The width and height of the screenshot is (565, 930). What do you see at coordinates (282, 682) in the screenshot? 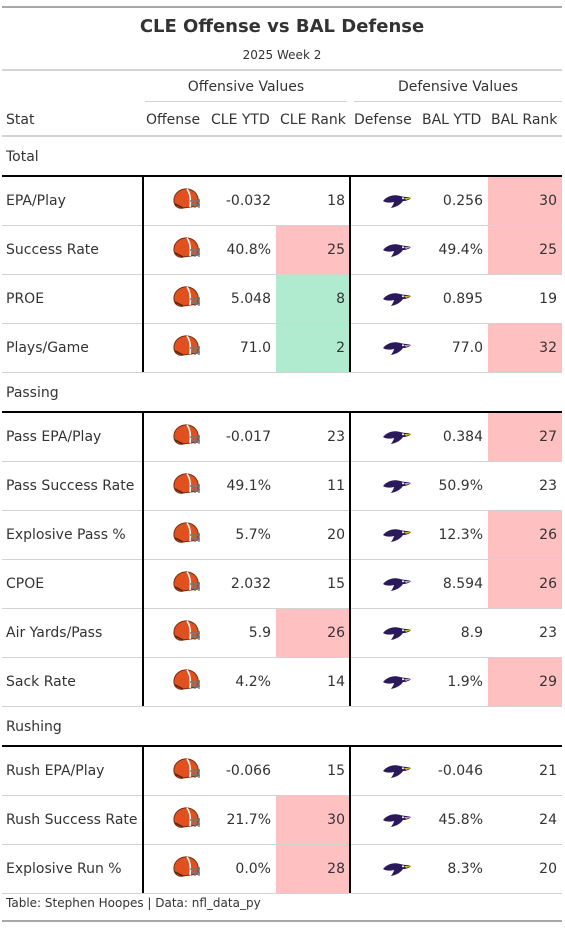
I see `table-row: Sack Rate 4.2% 14 1.9% 29` at bounding box center [282, 682].